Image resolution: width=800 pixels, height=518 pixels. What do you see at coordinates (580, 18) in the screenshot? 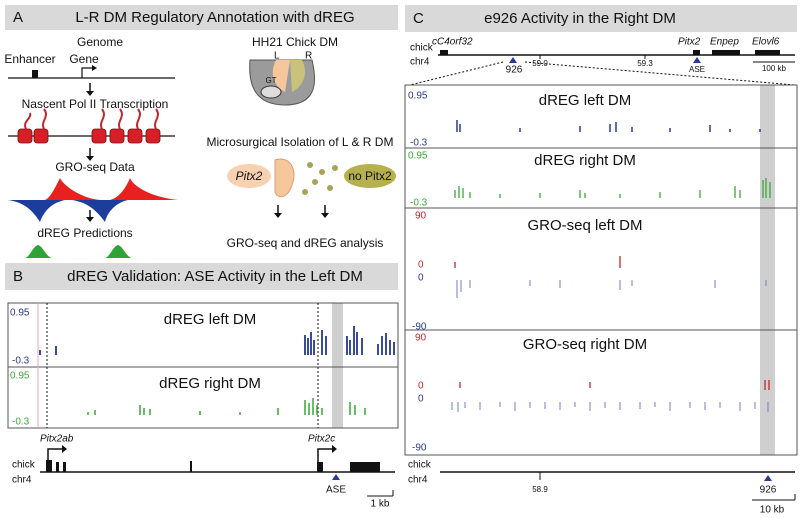
I see `panel-title: e926 Activity in the Right DM` at bounding box center [580, 18].